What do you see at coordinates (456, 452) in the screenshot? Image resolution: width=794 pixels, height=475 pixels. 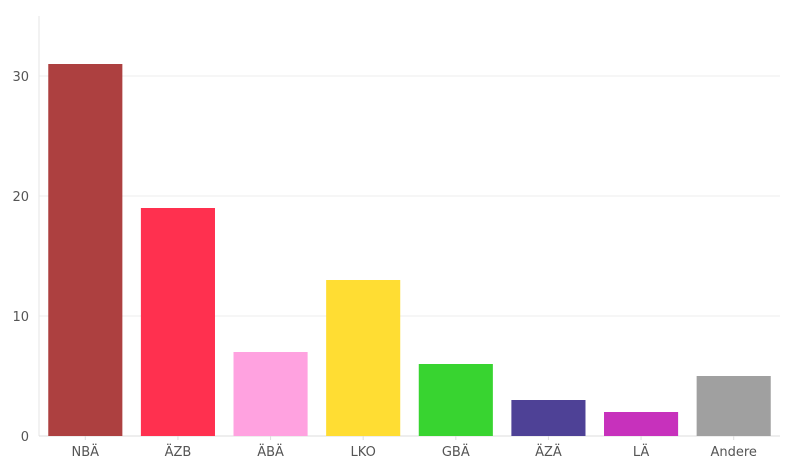 I see `x-tick-label: GBÄ` at bounding box center [456, 452].